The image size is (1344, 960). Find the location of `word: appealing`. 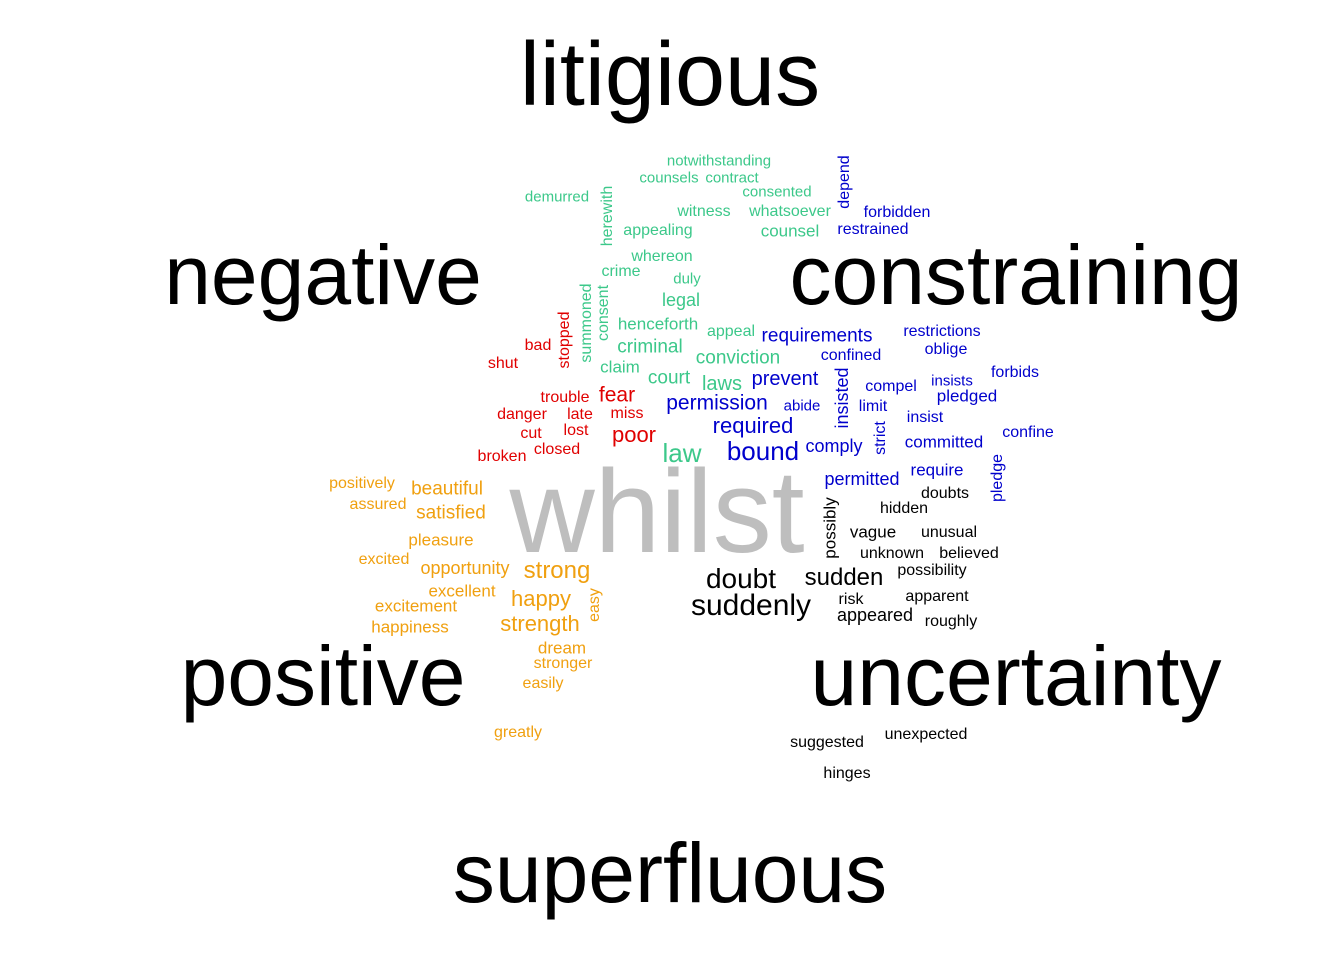

word: appealing is located at coordinates (658, 230).